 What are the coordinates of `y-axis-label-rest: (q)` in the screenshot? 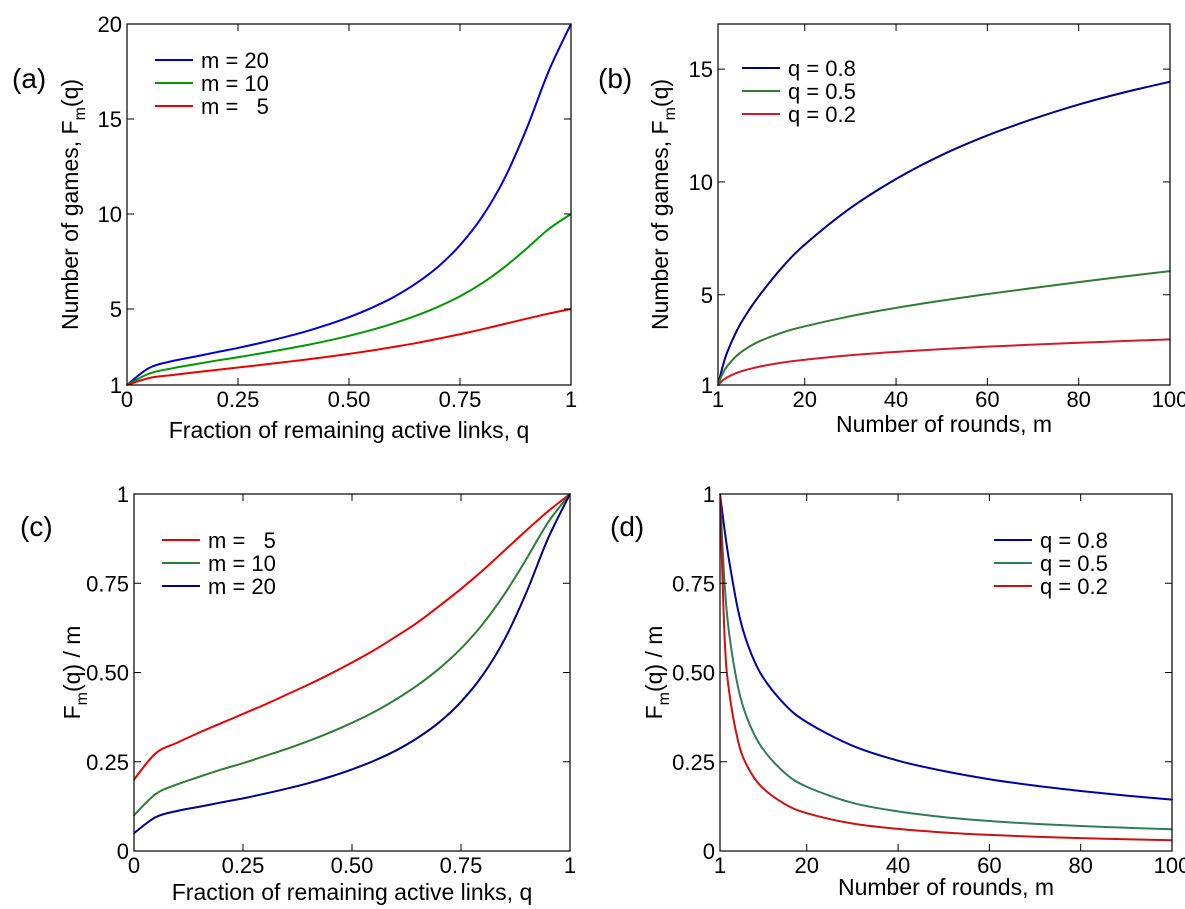 It's located at (70, 93).